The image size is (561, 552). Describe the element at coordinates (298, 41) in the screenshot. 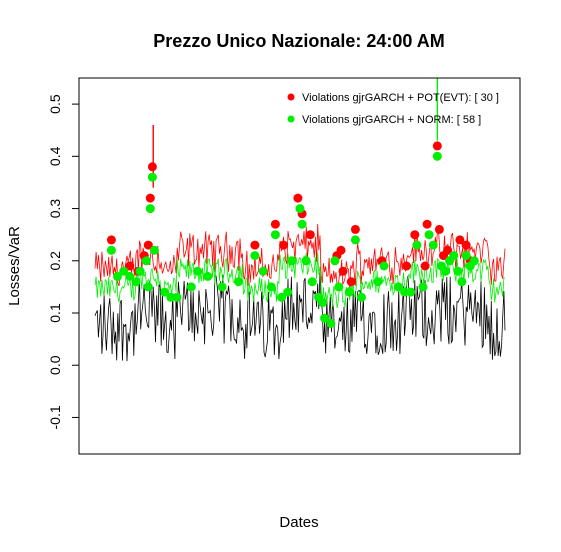

I see `chart-title: Prezzo Unico Nazionale: 24:00 AM` at that location.